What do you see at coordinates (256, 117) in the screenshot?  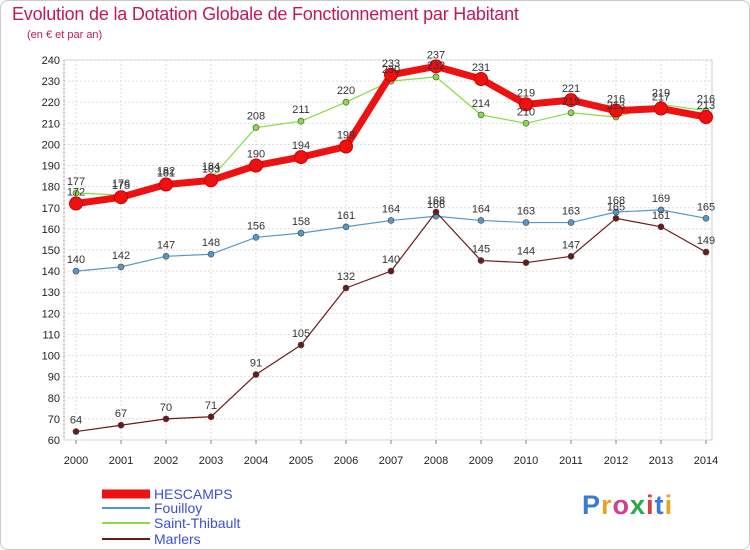 I see `data-label: 208` at bounding box center [256, 117].